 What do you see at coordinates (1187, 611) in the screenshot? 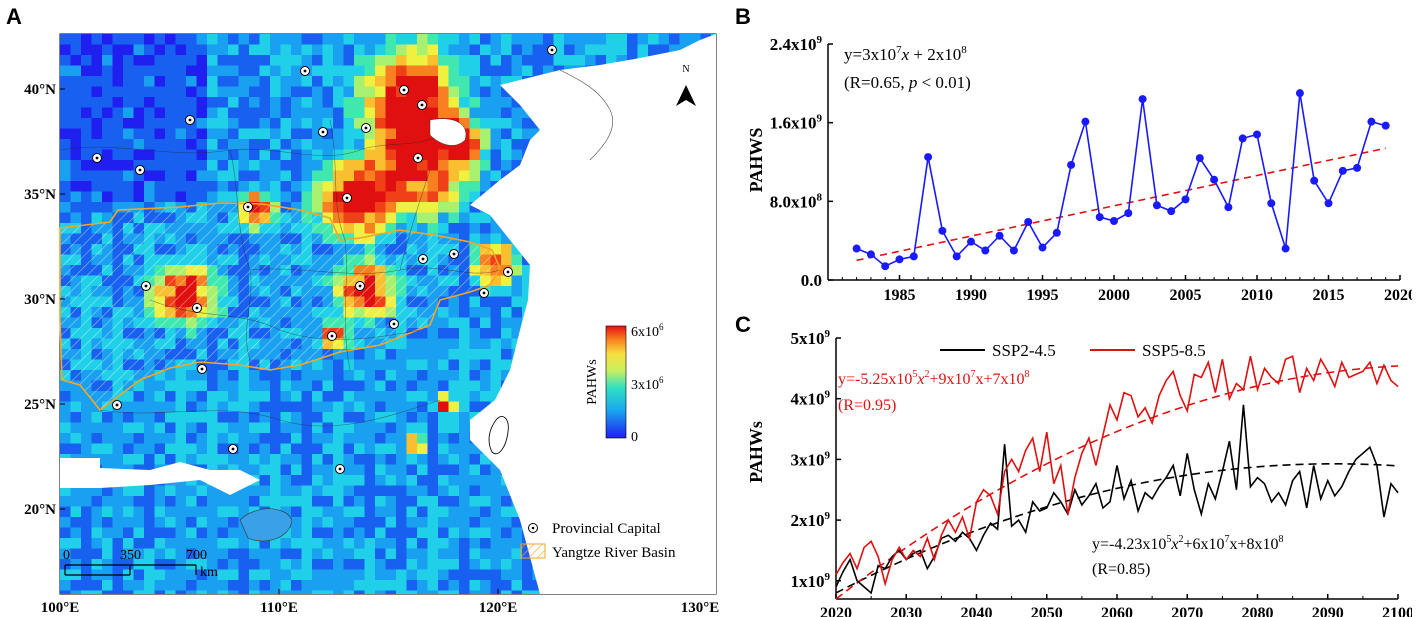
I see `chart-c-xtick: 2070` at bounding box center [1187, 611].